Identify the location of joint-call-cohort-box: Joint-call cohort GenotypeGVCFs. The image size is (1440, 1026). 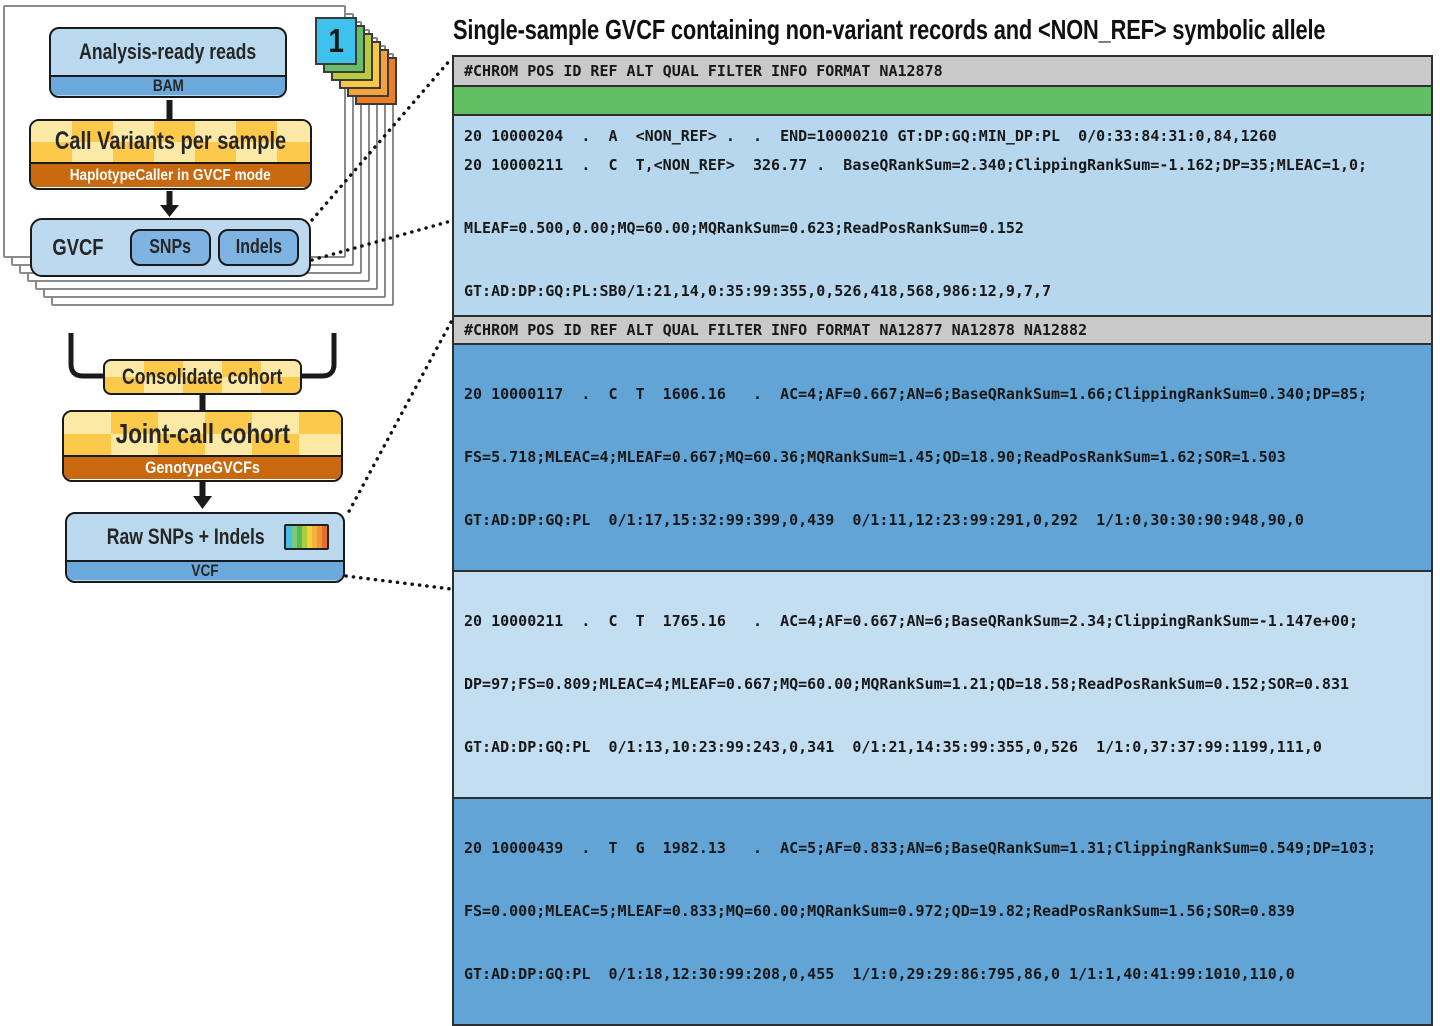
(202, 446).